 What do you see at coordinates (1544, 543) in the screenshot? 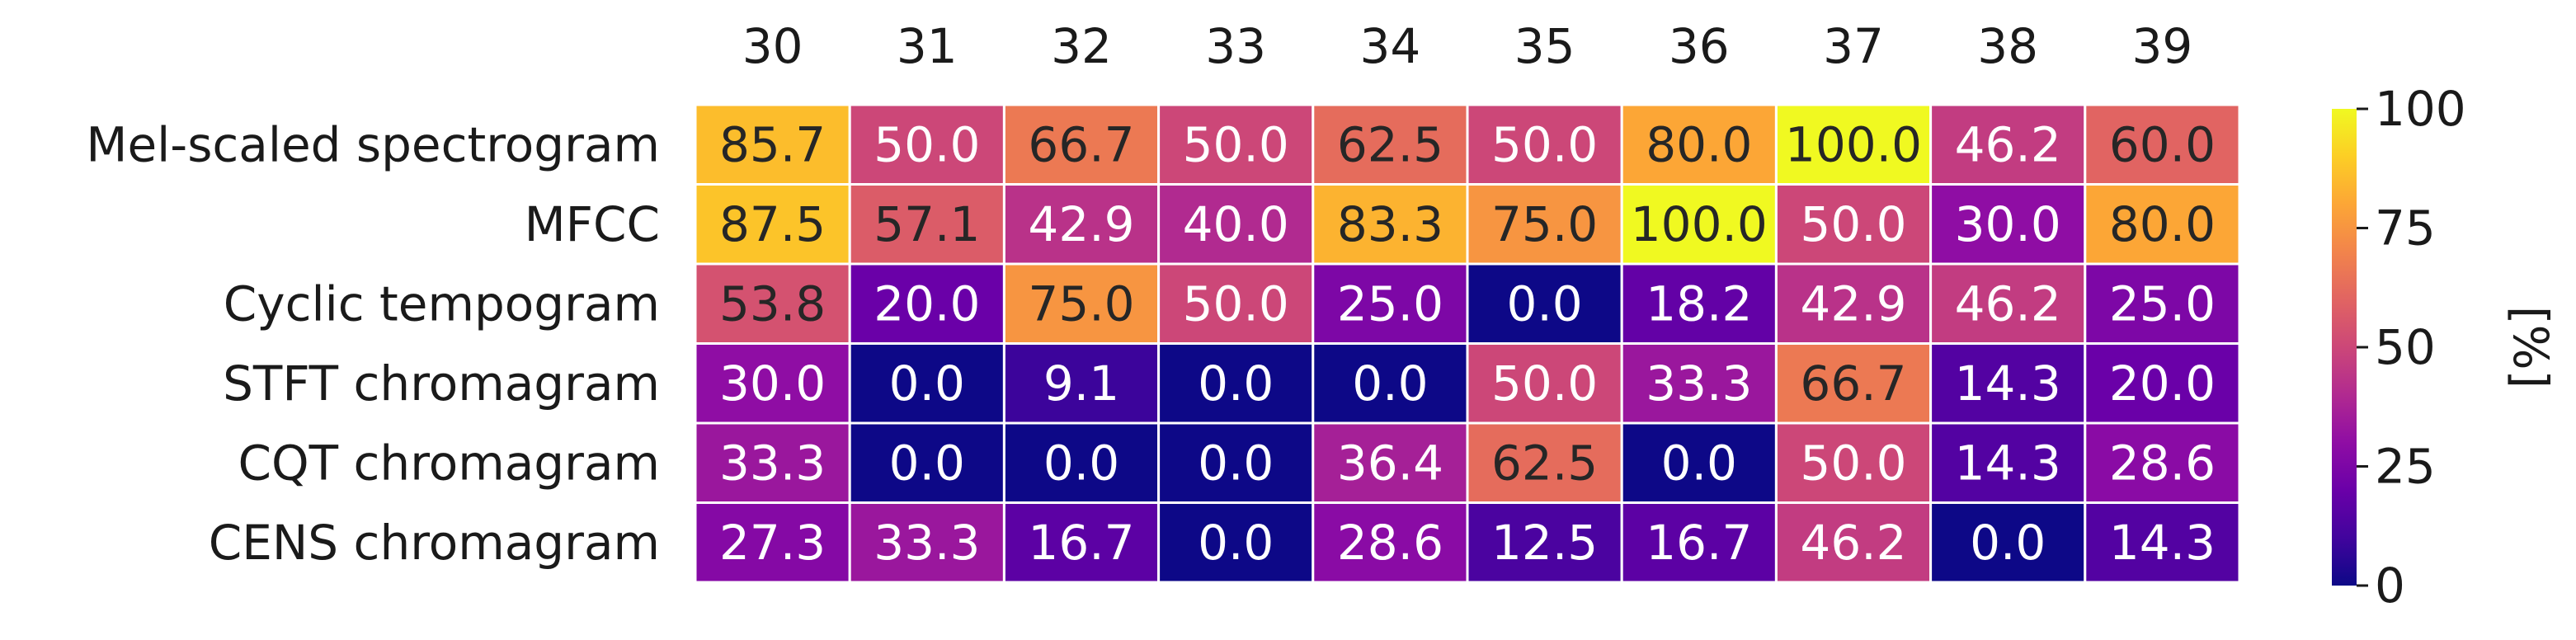
I see `cell-value-label: 12.5` at bounding box center [1544, 543].